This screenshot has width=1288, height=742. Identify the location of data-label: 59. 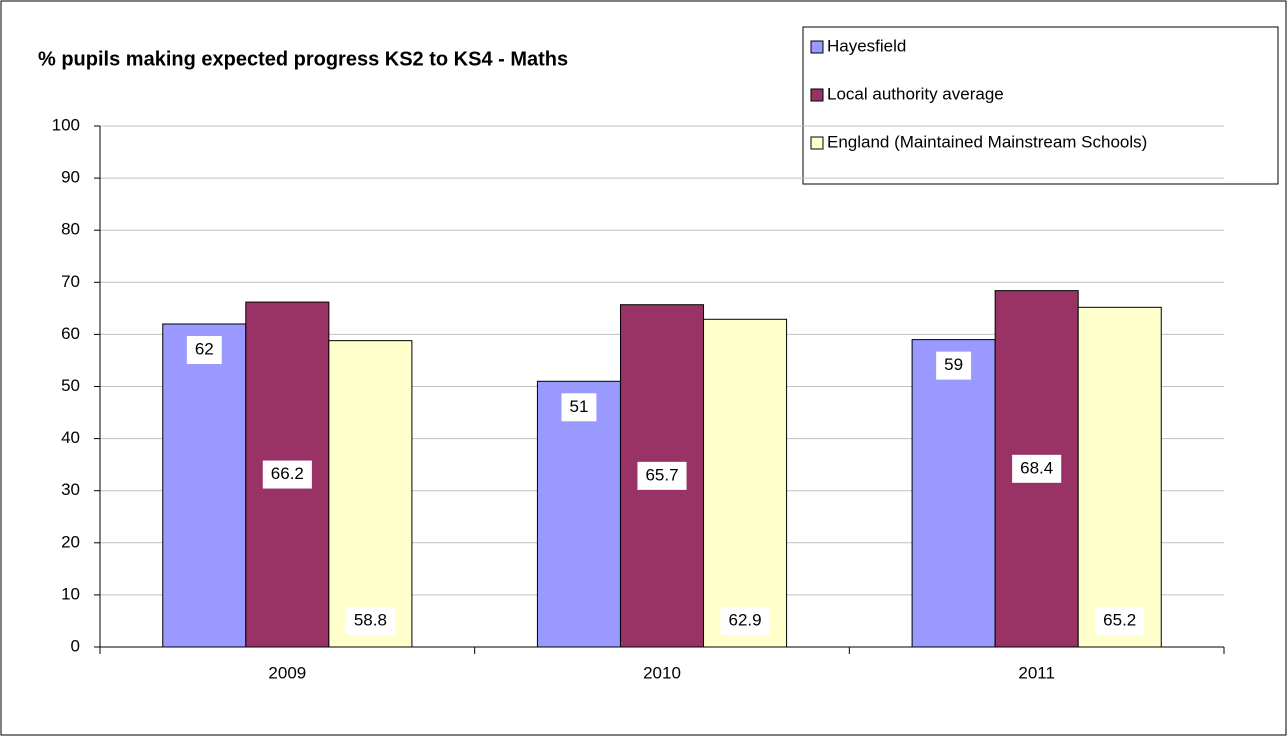
(953, 364).